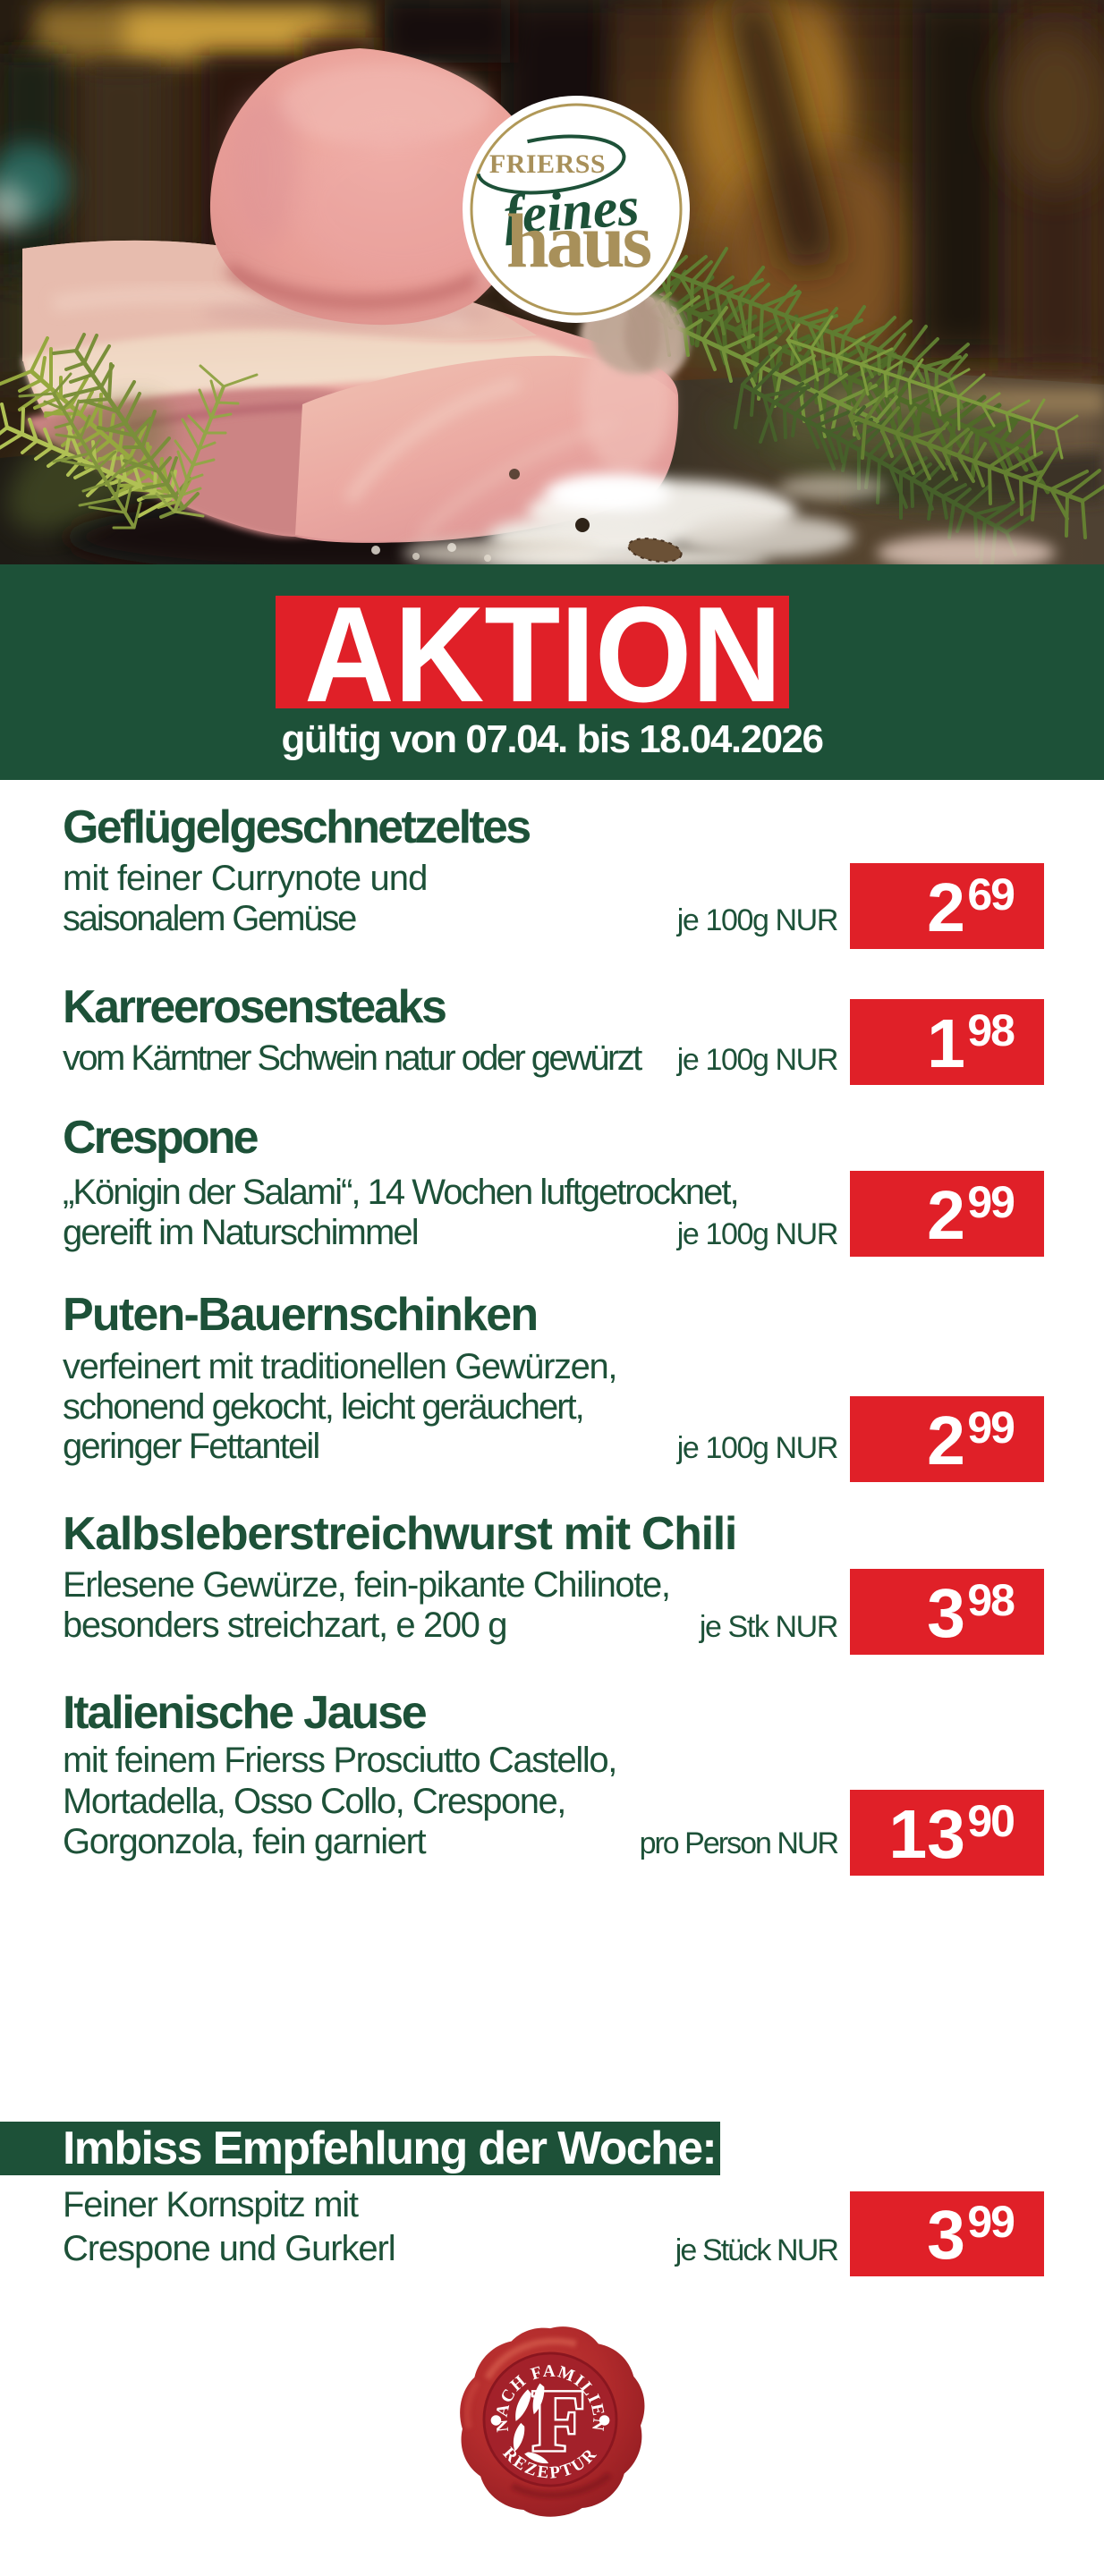 The image size is (1104, 2576). What do you see at coordinates (547, 164) in the screenshot?
I see `svg-text: FRIERSS` at bounding box center [547, 164].